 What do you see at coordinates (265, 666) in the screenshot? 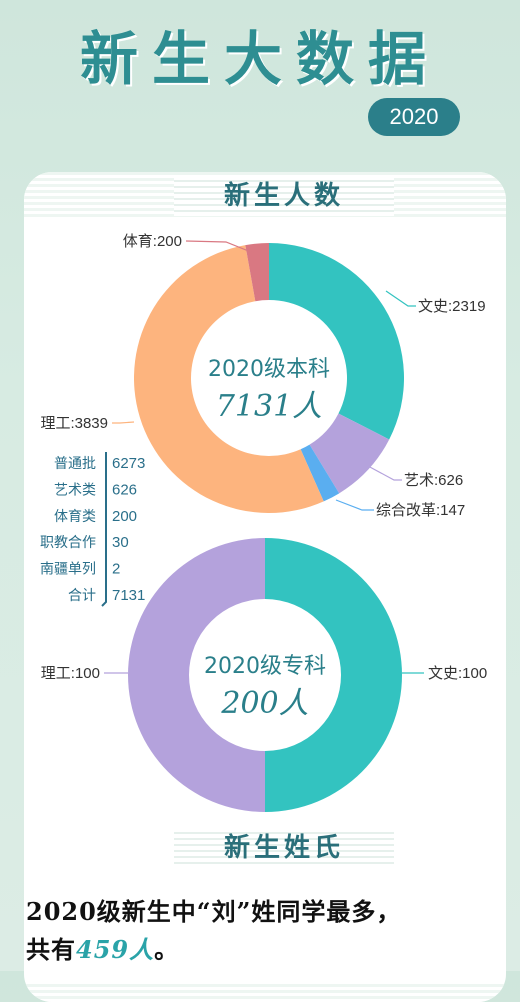
I see `donut-center-title: 2020级专科` at bounding box center [265, 666].